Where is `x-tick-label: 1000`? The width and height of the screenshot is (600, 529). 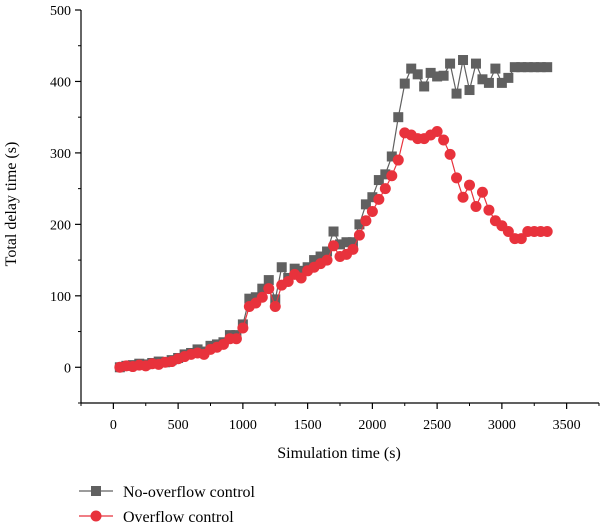
x-tick-label: 1000 is located at coordinates (243, 425).